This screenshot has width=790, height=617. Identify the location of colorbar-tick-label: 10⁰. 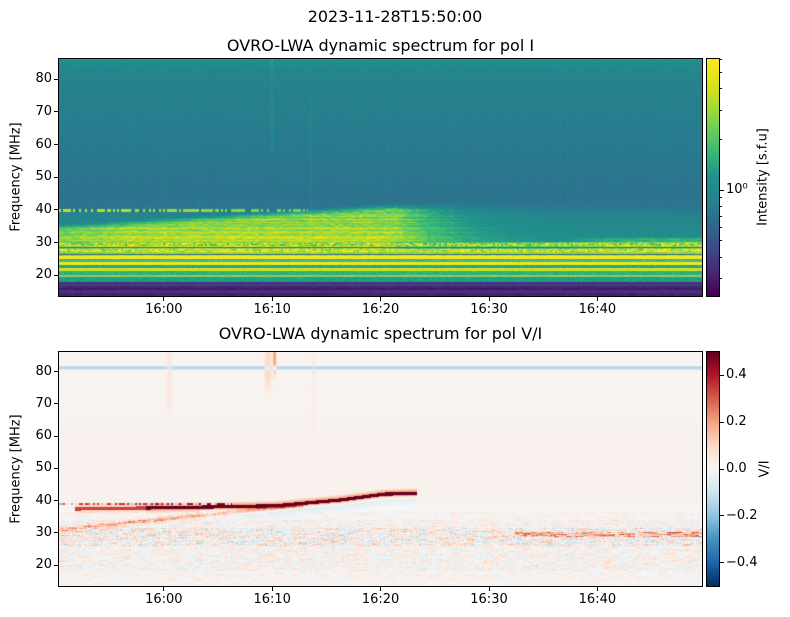
(737, 190).